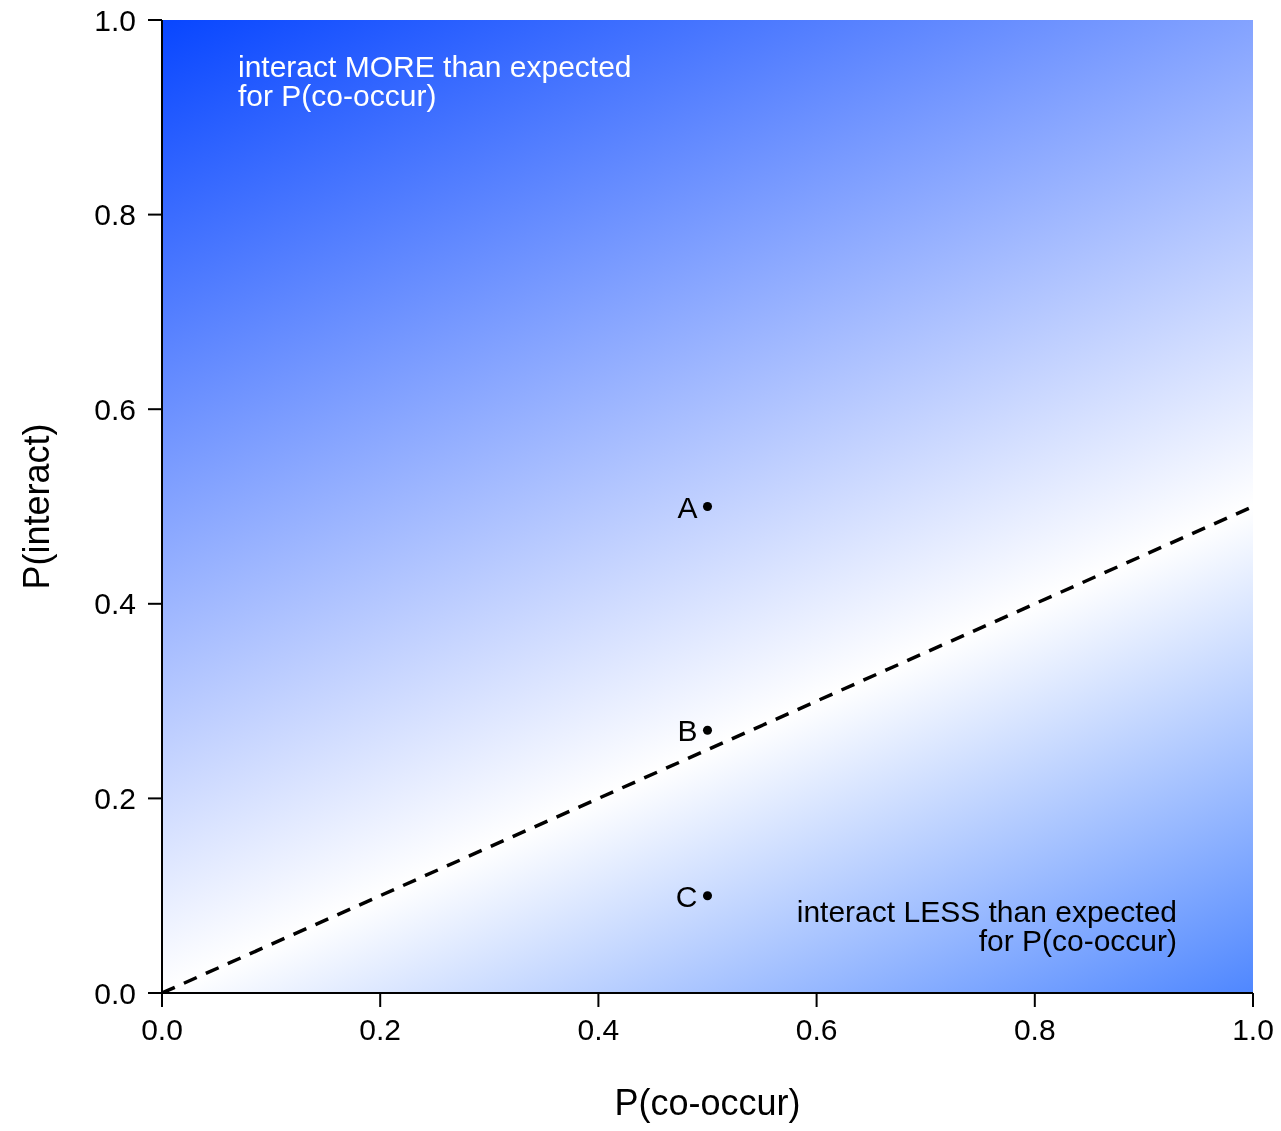  What do you see at coordinates (380, 1030) in the screenshot?
I see `x-tick-label: 0.2` at bounding box center [380, 1030].